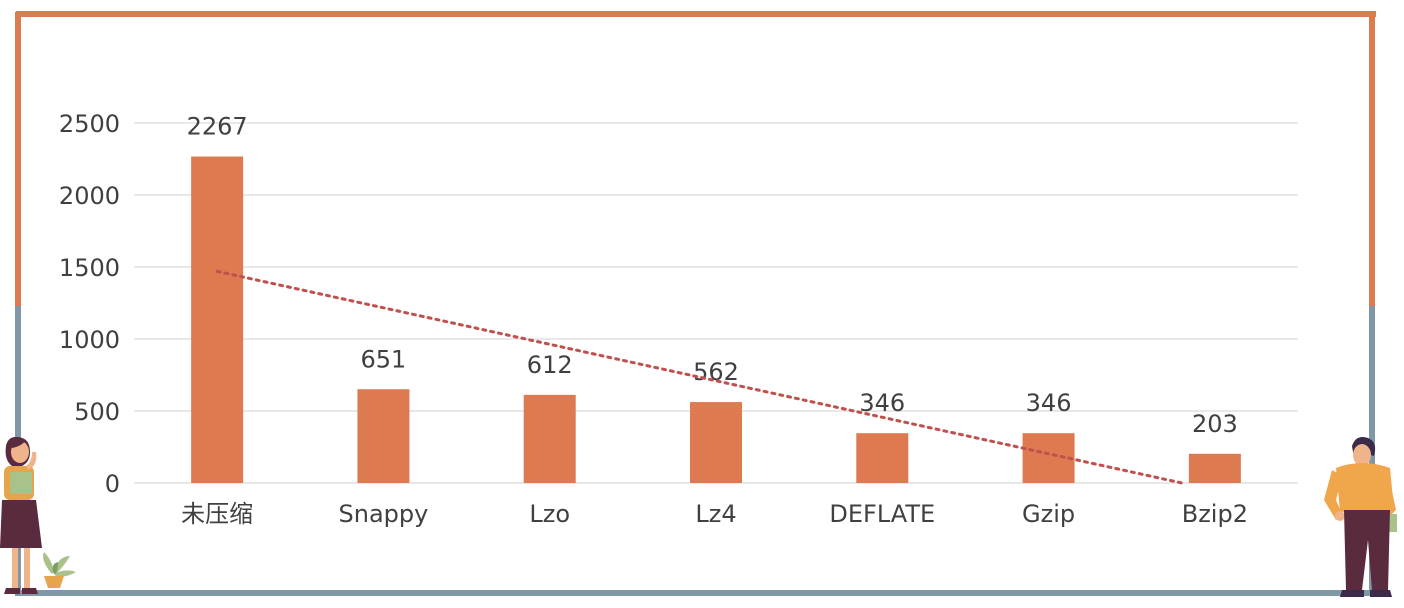 This screenshot has height=608, width=1404. What do you see at coordinates (59, 570) in the screenshot?
I see `potted-plant-illustration` at bounding box center [59, 570].